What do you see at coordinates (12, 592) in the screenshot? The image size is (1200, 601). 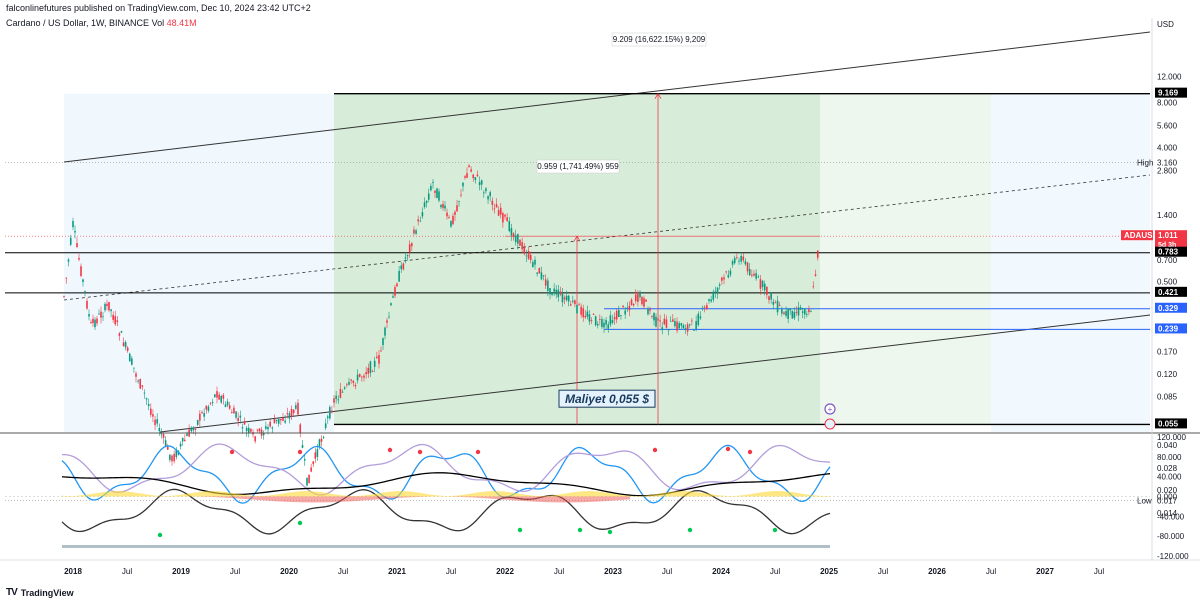 I see `tradingview-logo-icon: TV` at bounding box center [12, 592].